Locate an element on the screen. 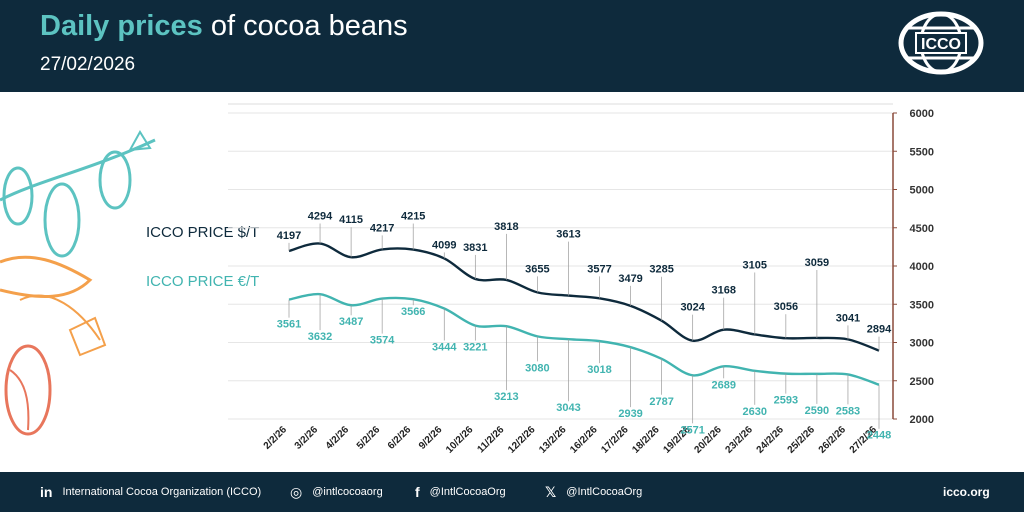  data-label-usd: 3105 is located at coordinates (755, 265).